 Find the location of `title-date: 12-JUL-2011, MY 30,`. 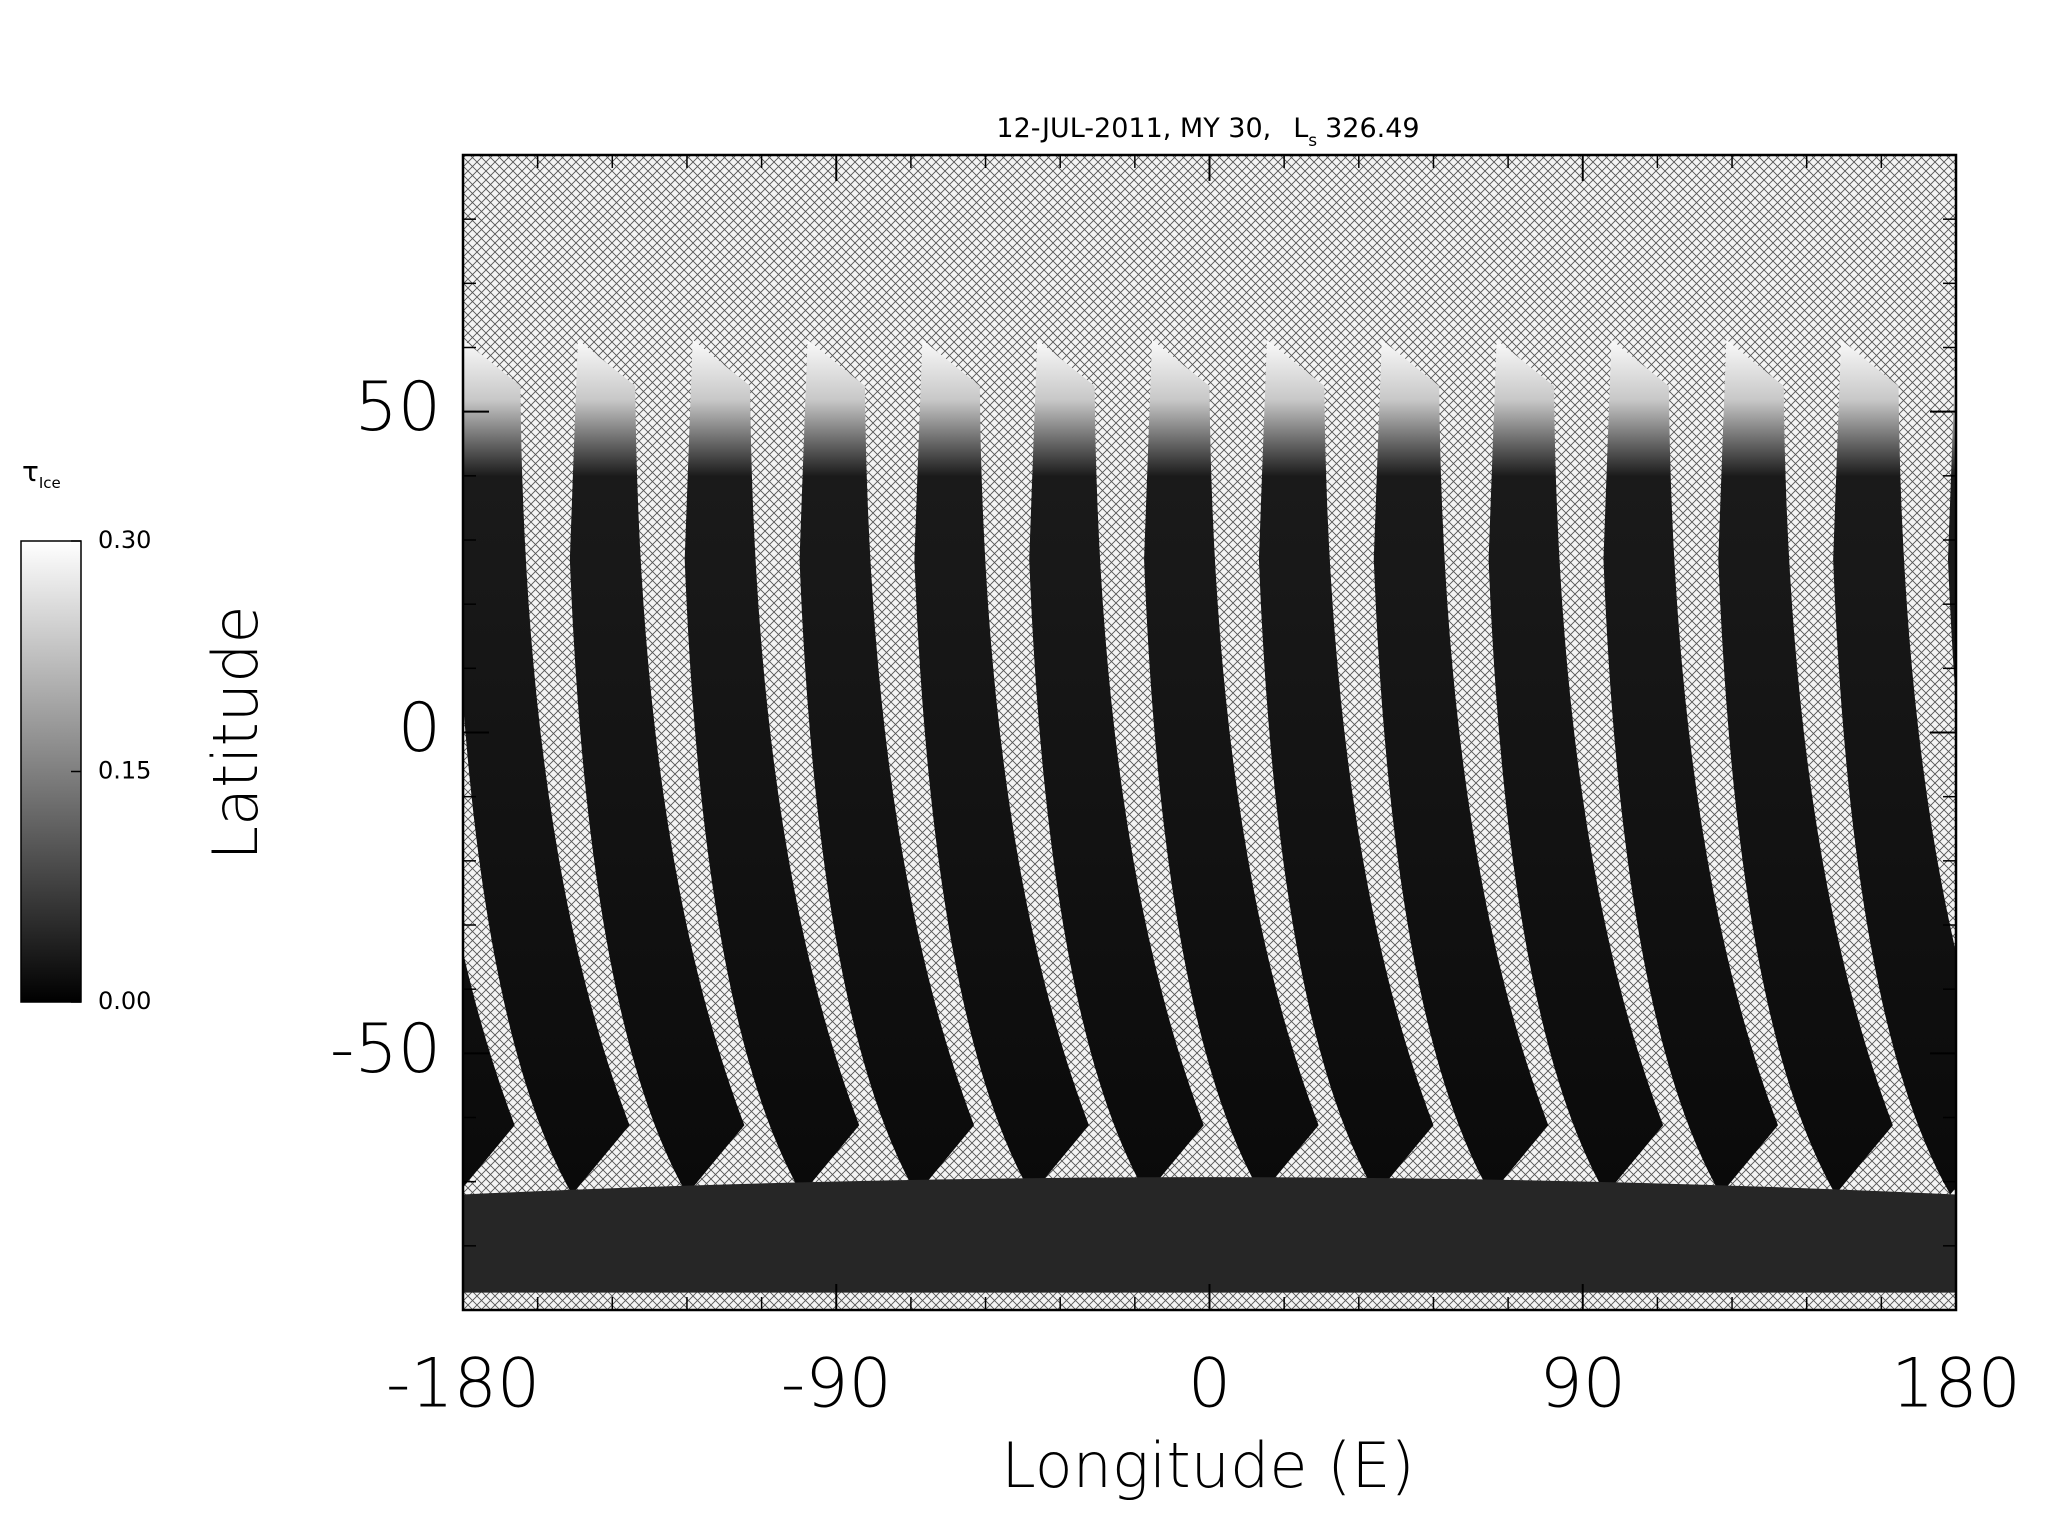

title-date: 12-JUL-2011, MY 30, is located at coordinates (1133, 128).